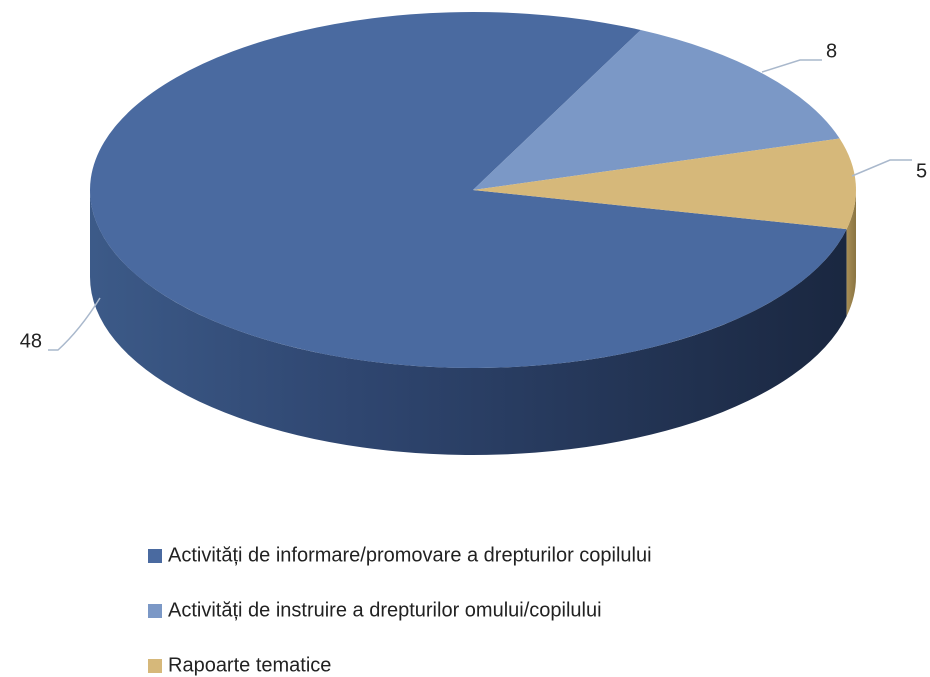 Image resolution: width=930 pixels, height=677 pixels. Describe the element at coordinates (831, 51) in the screenshot. I see `data-label: 8` at that location.